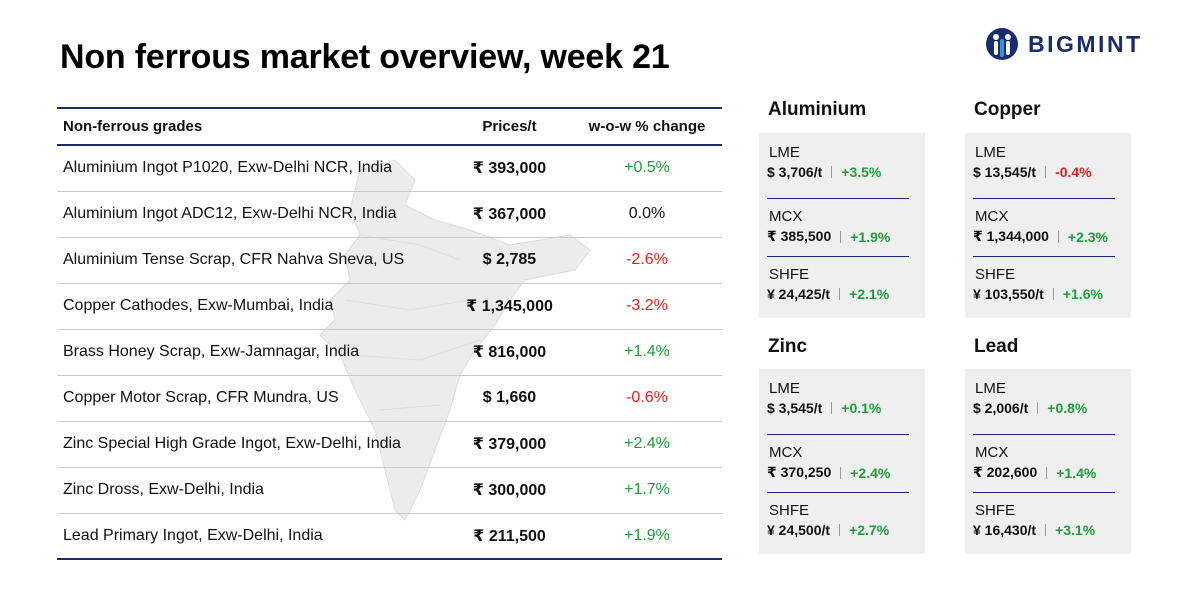 The width and height of the screenshot is (1200, 600). I want to click on page-title: Non ferrous market overview, week 21, so click(365, 57).